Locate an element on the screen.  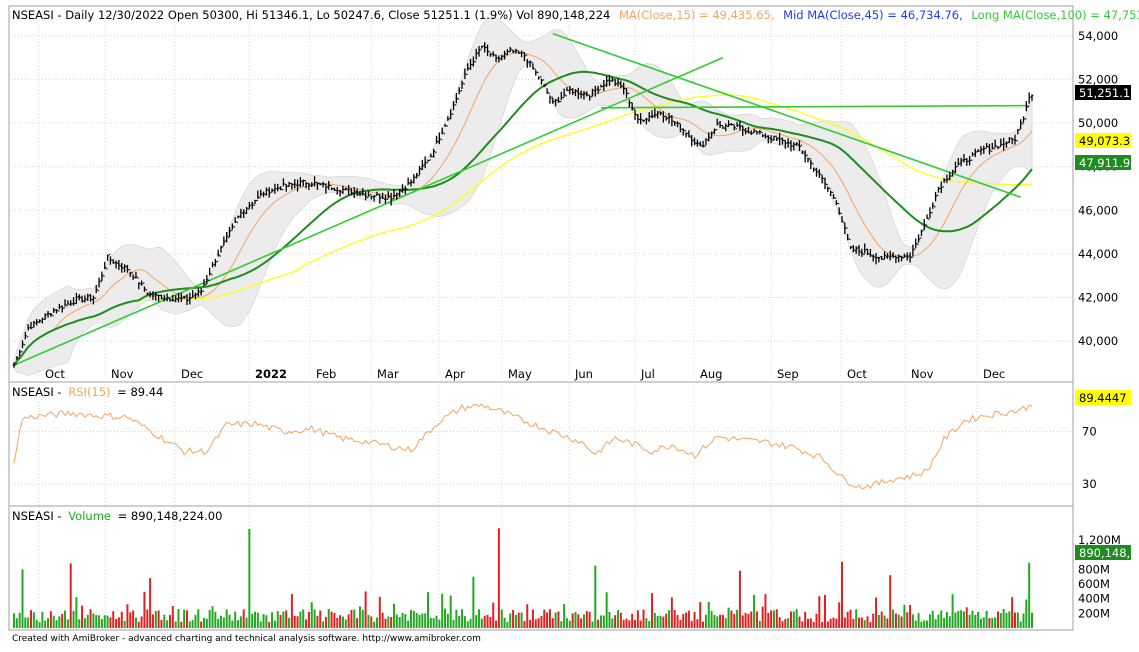
time-axis-label: Aug is located at coordinates (711, 374).